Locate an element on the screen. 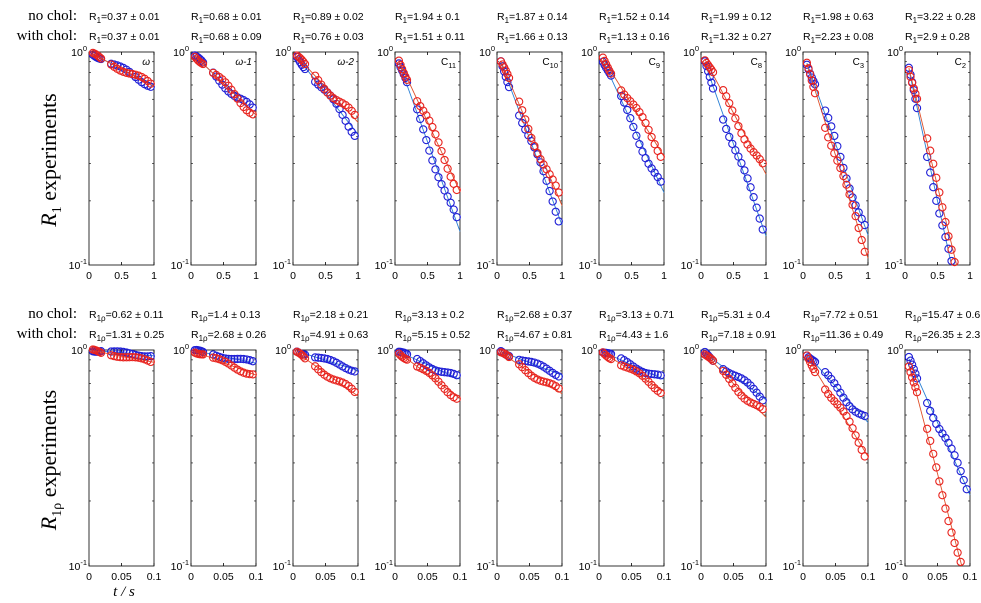  row2-panel4-ytick-label-top: 100 is located at coordinates (385, 349).